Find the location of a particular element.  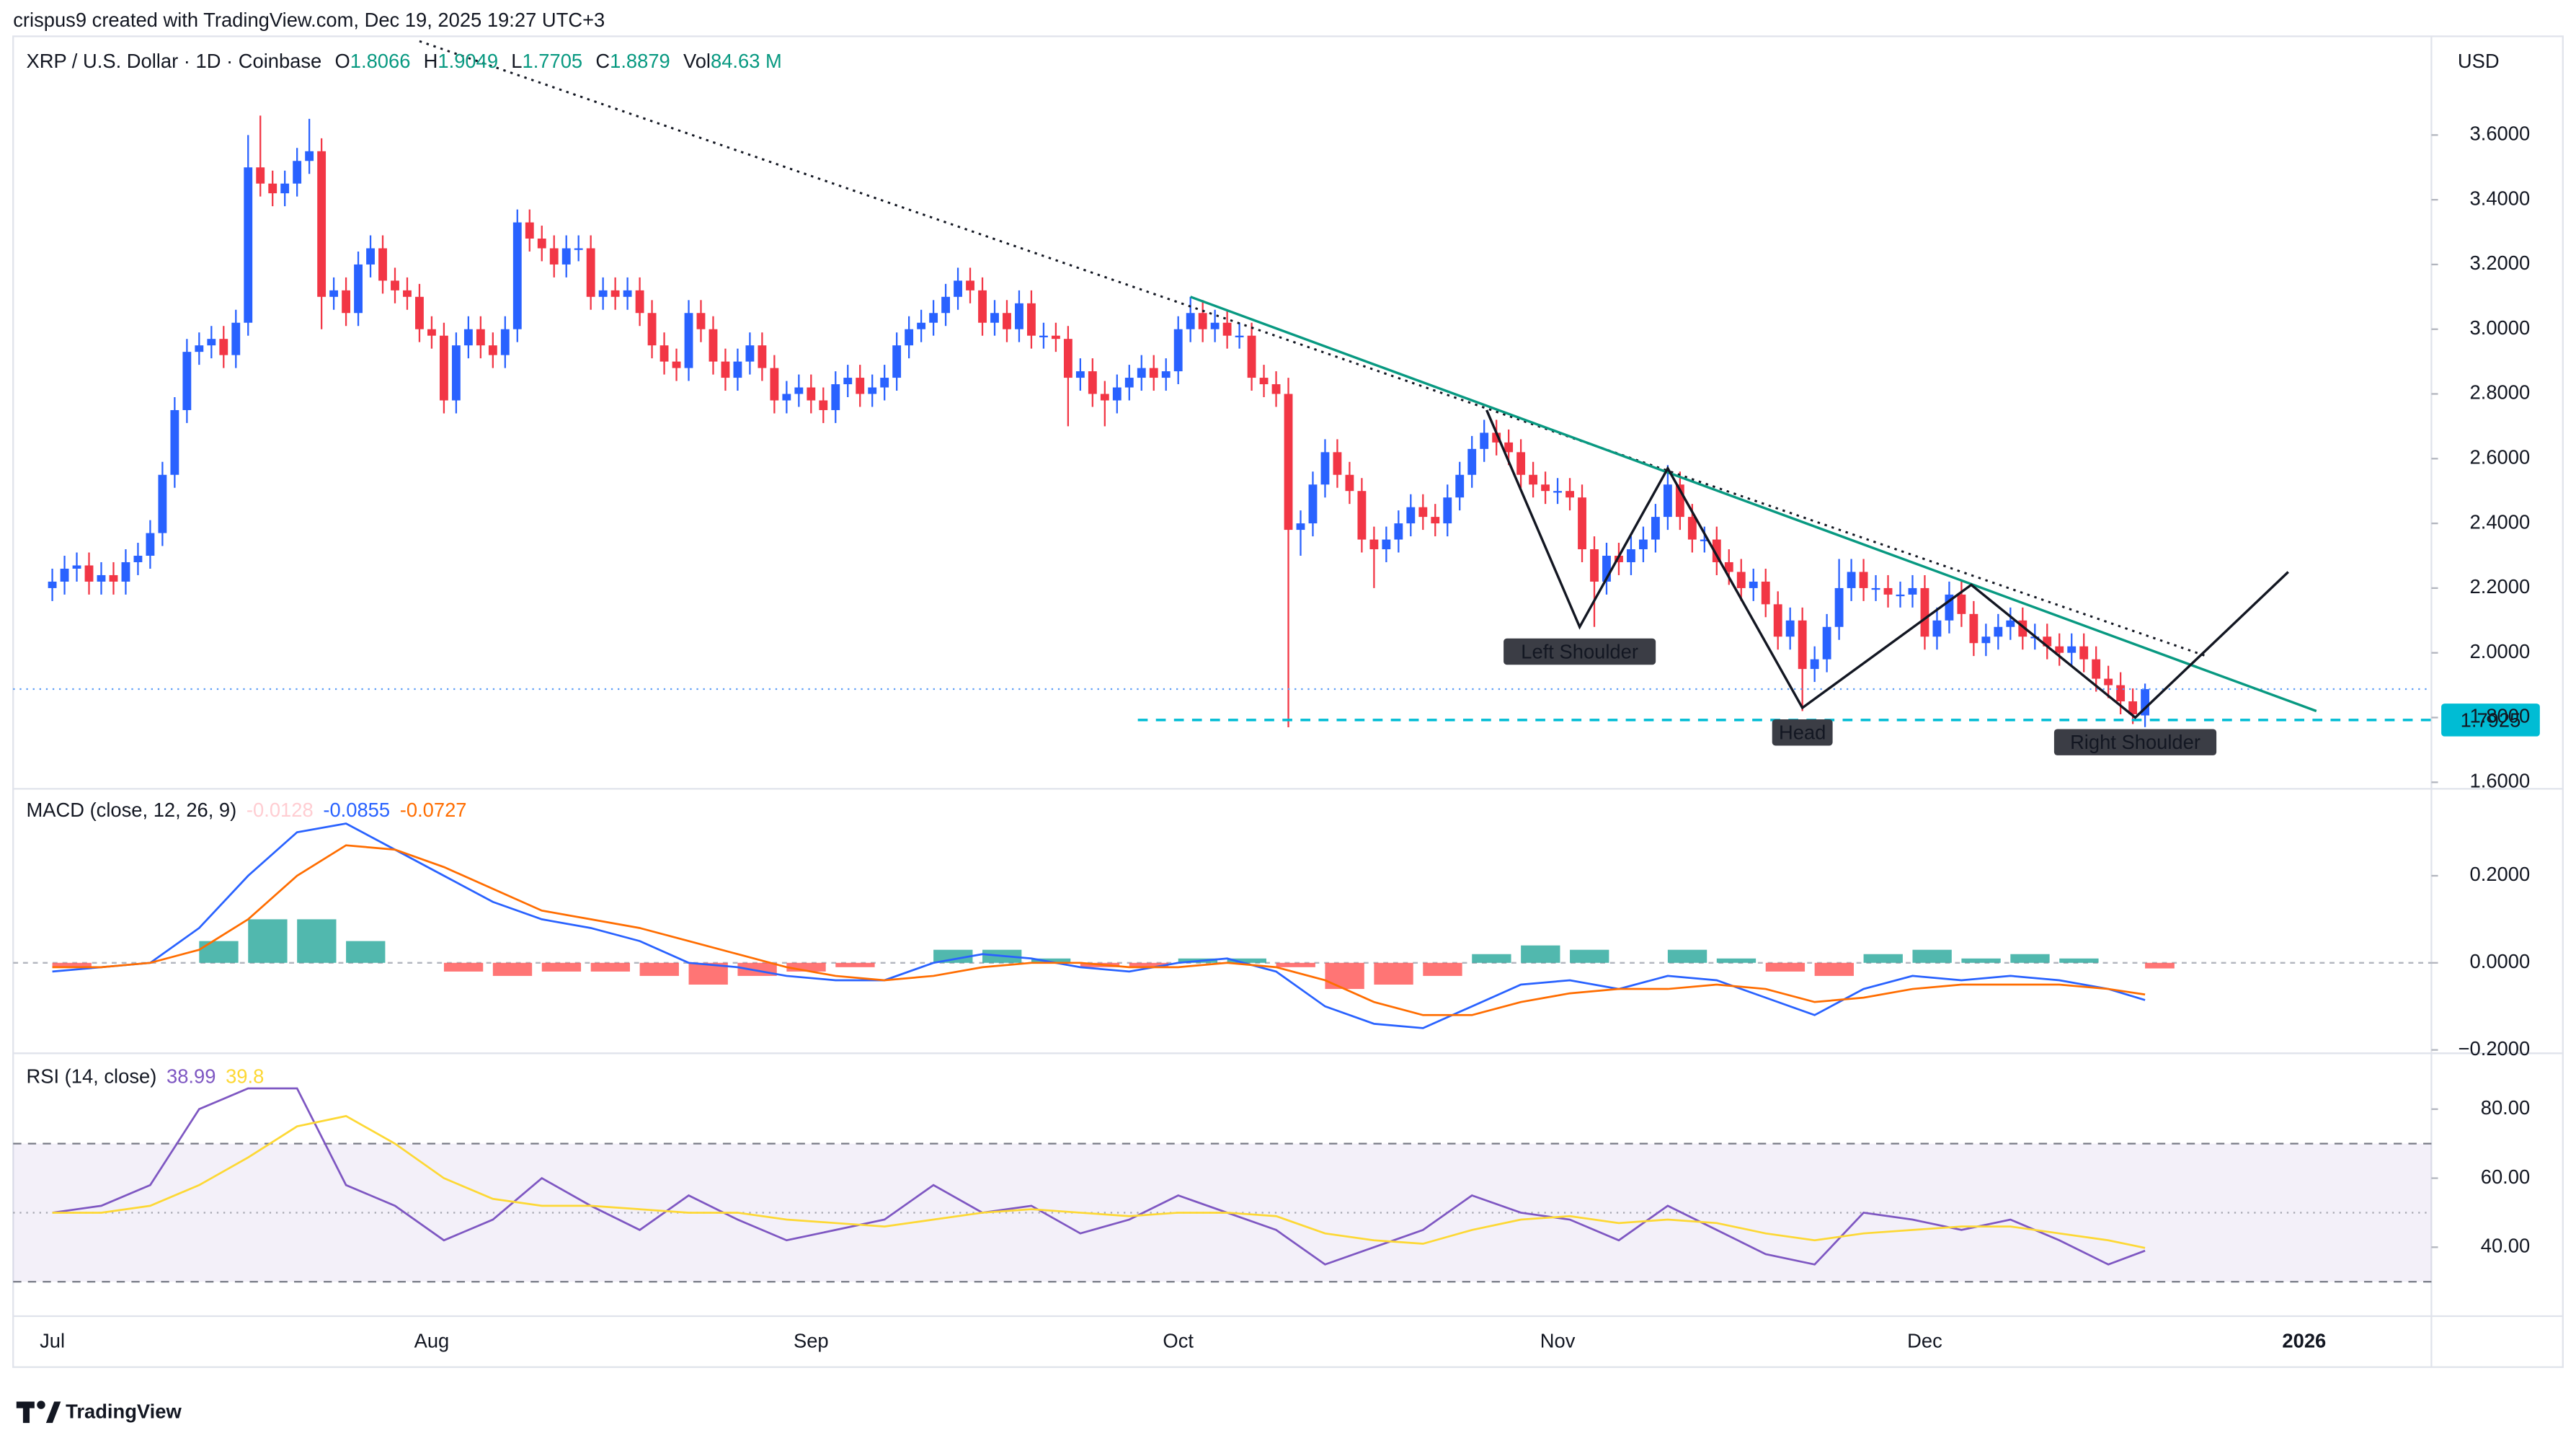

ohlc-value: 1.9049 is located at coordinates (468, 61).